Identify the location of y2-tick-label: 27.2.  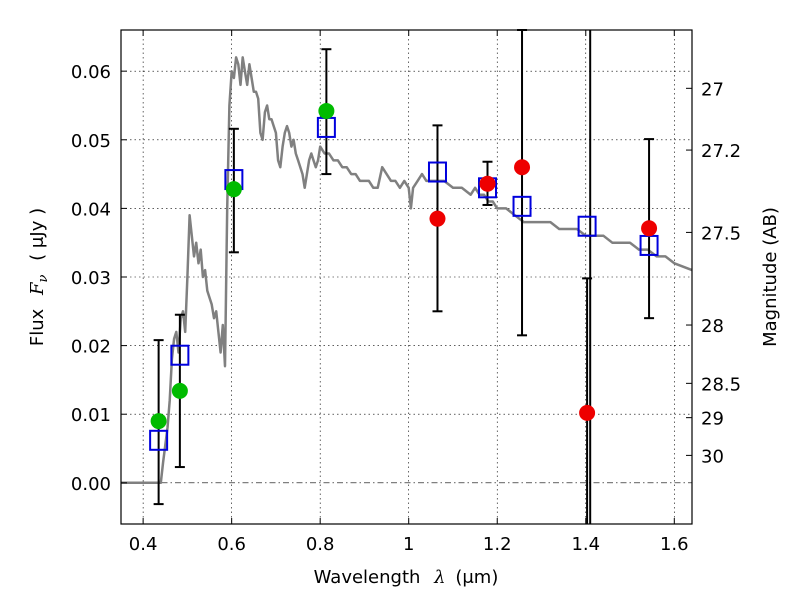
(721, 151).